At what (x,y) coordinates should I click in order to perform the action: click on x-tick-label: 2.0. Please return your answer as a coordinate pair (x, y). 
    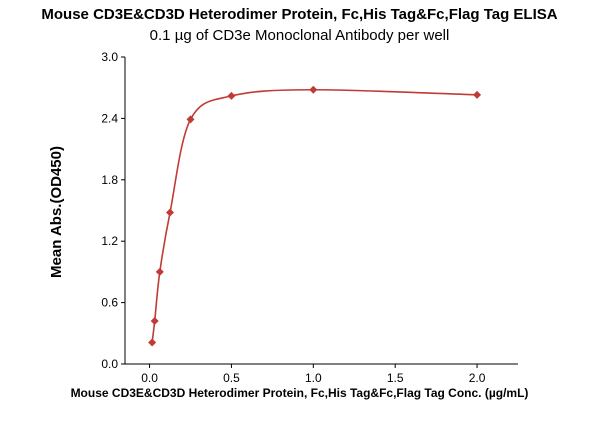
    Looking at the image, I should click on (477, 378).